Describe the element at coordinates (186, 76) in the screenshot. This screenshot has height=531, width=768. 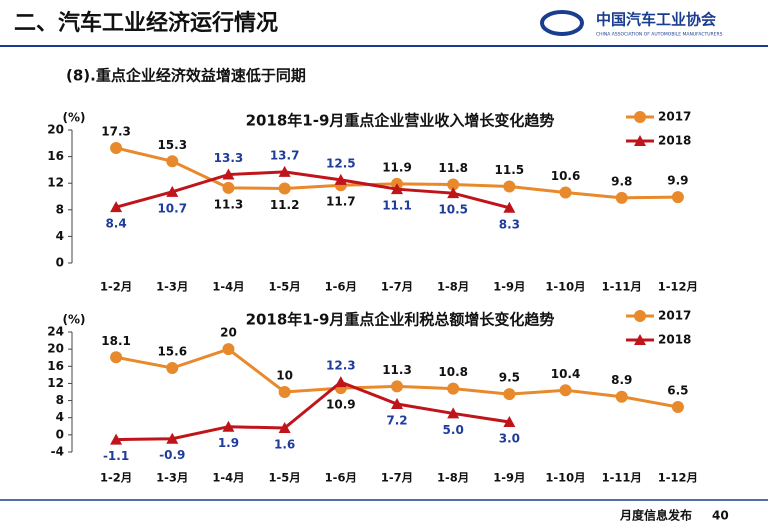
I see `subtitle: (8).重点企业经济效益增速低于同期` at that location.